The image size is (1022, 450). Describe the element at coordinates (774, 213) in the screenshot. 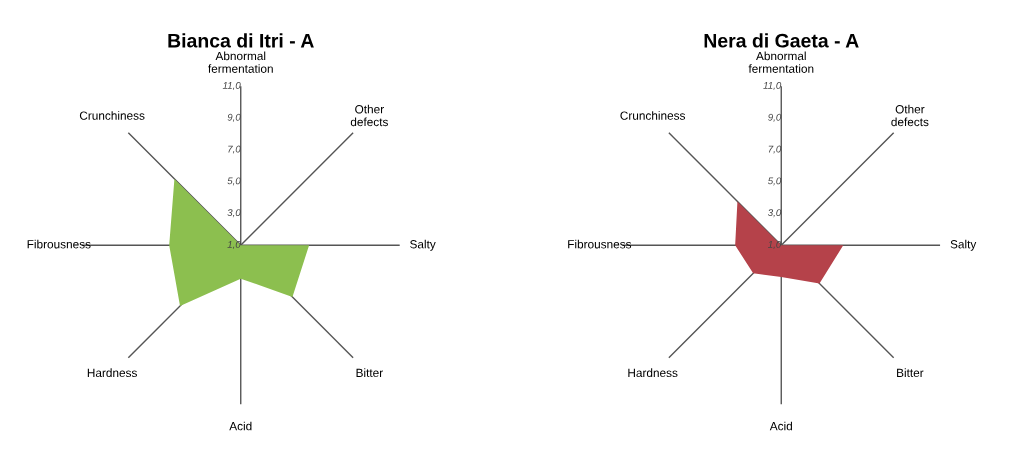

I see `y-tick-label: 3,0` at that location.